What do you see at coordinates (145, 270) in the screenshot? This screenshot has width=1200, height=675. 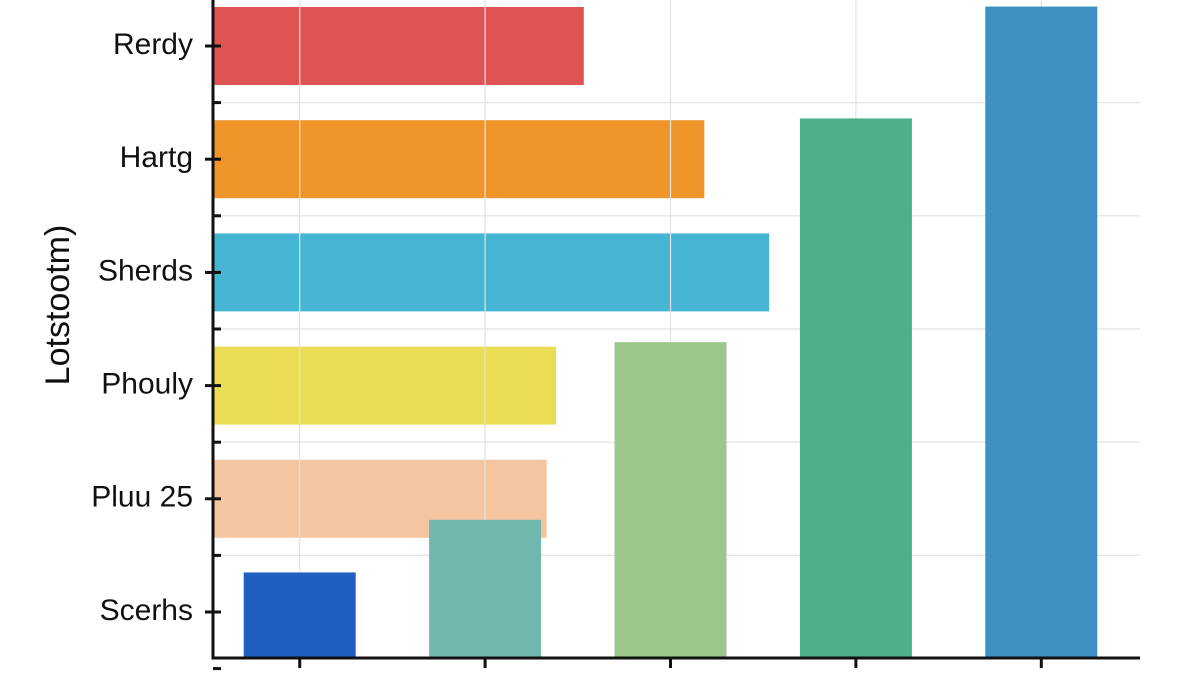 I see `y-tick-label: Sherds` at bounding box center [145, 270].